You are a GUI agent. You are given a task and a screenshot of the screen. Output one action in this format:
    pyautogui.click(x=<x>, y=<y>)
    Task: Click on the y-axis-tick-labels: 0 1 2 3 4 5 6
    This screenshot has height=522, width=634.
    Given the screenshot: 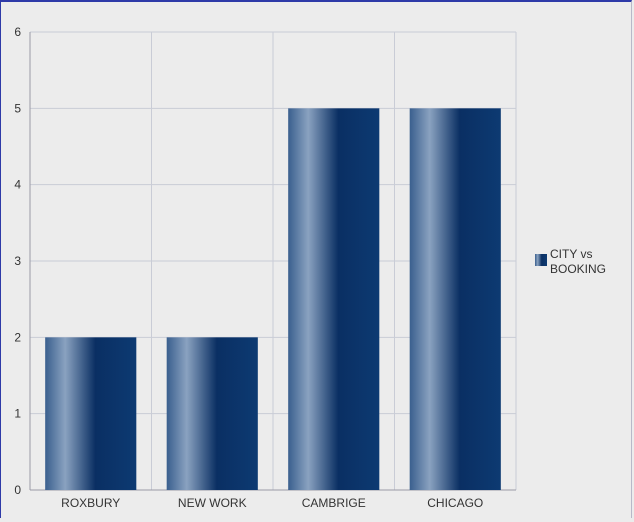 What is the action you would take?
    pyautogui.click(x=17, y=261)
    